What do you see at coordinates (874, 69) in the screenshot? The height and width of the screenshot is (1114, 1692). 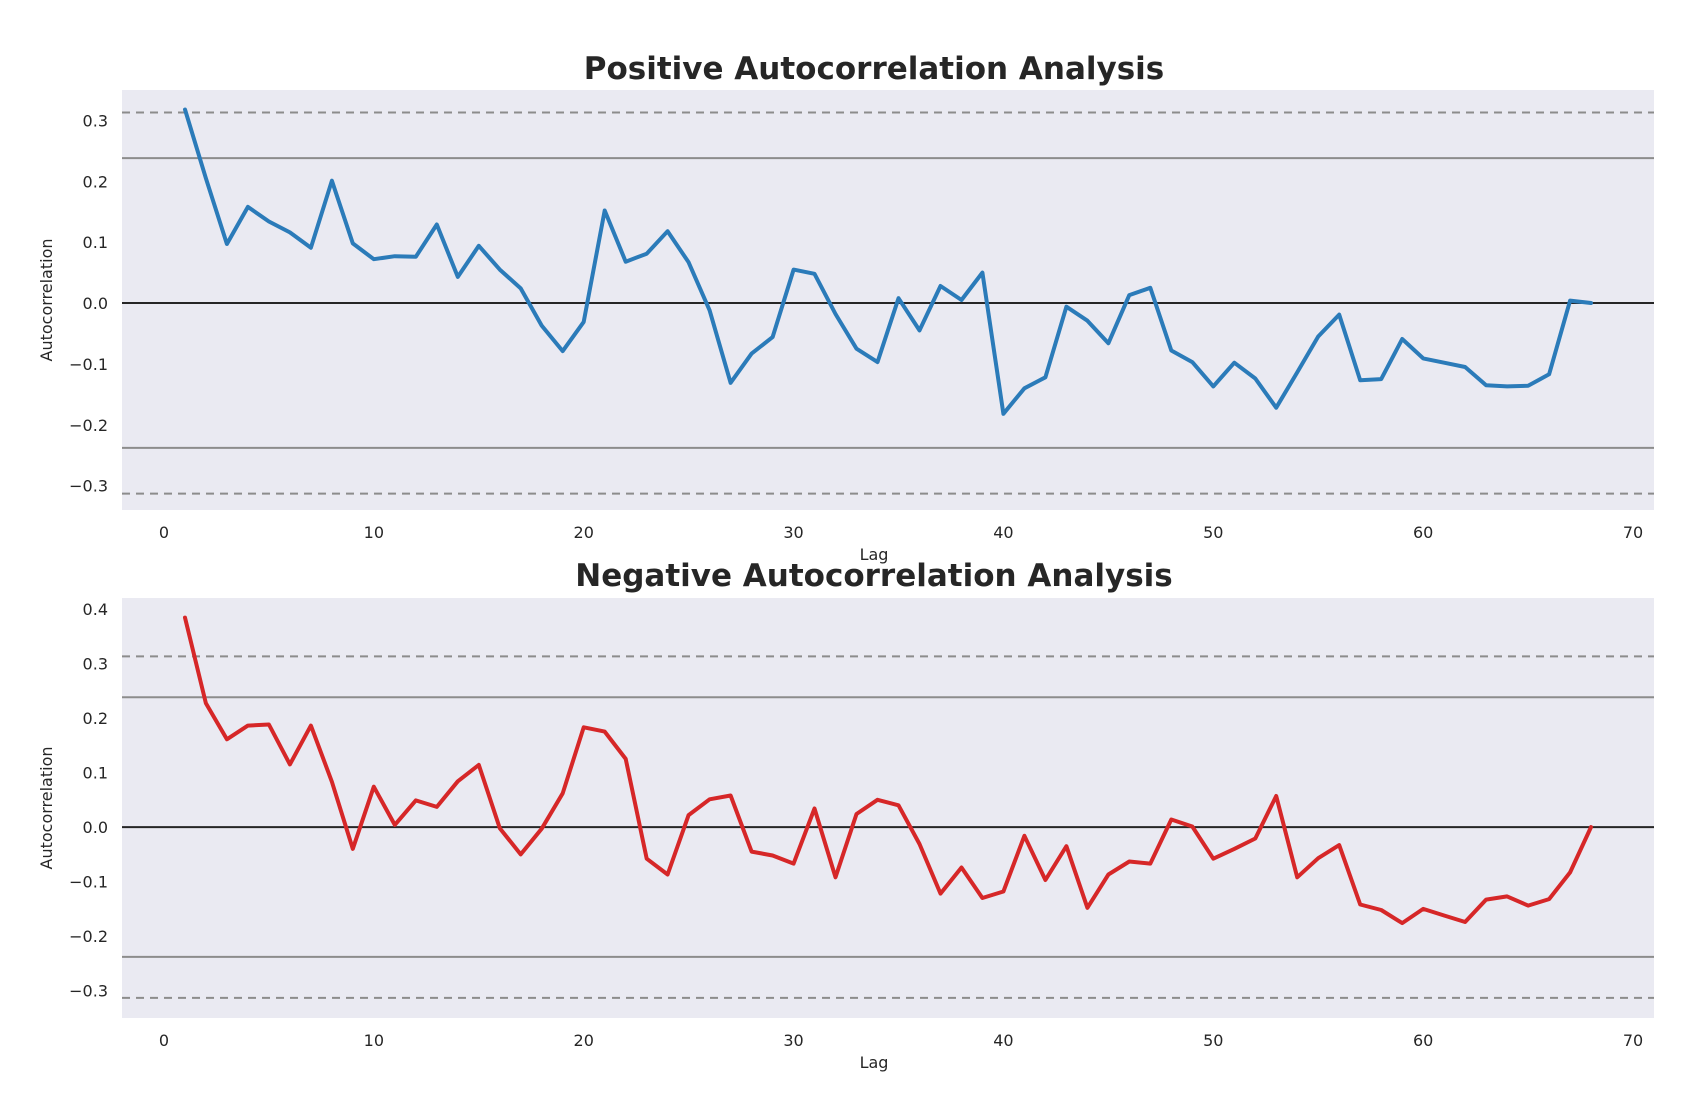 I see `chart-1-title: Positive Autocorrelation Analysis` at bounding box center [874, 69].